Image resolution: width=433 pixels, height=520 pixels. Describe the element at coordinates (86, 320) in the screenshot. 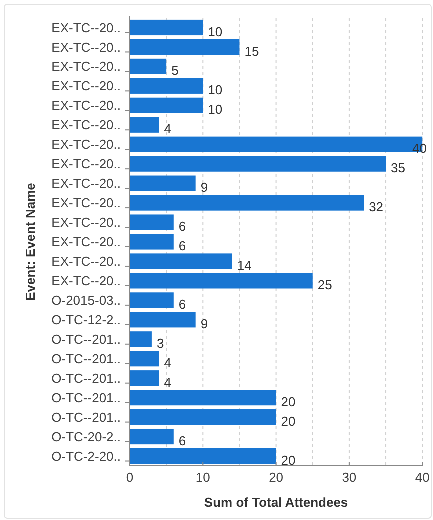

I see `y-tick-label: O-TC-12-2..` at that location.